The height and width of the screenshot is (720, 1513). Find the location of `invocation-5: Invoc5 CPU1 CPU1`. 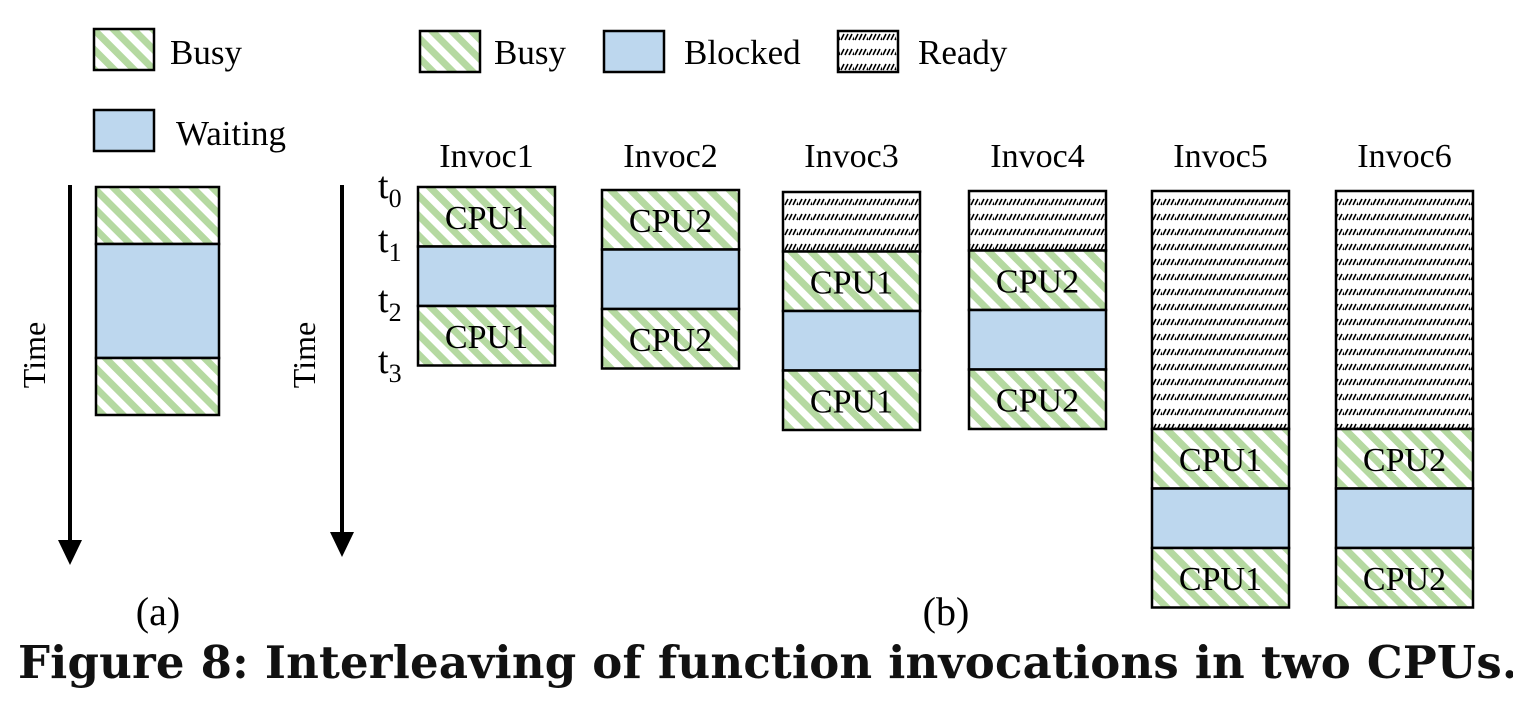

invocation-5: Invoc5 CPU1 CPU1 is located at coordinates (1220, 373).